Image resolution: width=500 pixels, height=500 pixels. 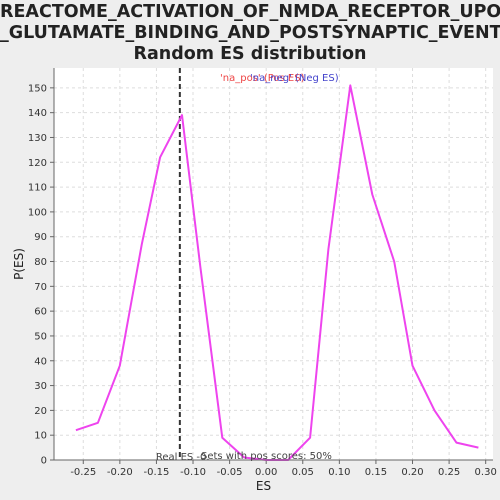 What do you see at coordinates (40, 237) in the screenshot?
I see `y-tick-label: 90` at bounding box center [40, 237].